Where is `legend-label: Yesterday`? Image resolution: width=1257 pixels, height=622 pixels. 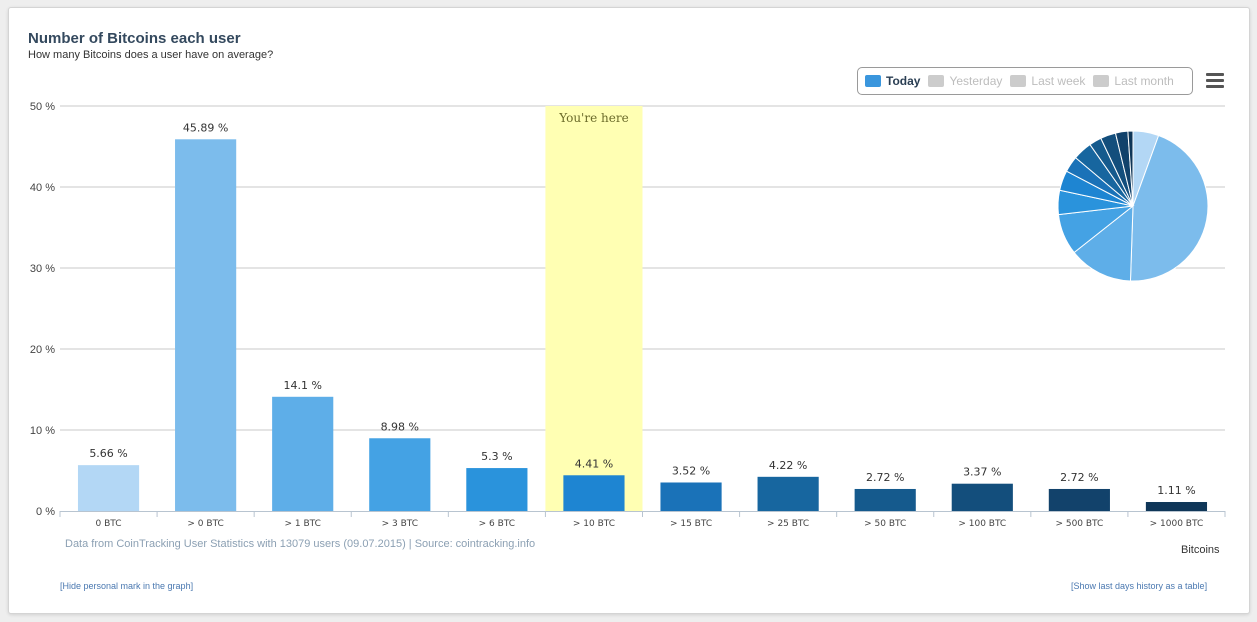 legend-label: Yesterday is located at coordinates (976, 81).